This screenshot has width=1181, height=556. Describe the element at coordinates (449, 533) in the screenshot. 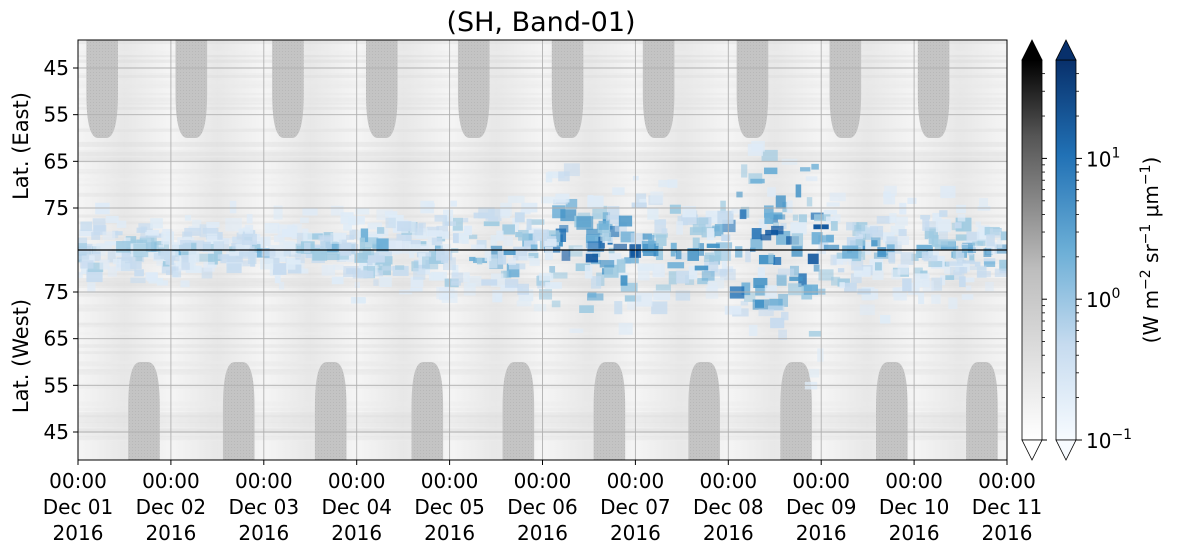

I see `x-tick-label: 2016` at that location.